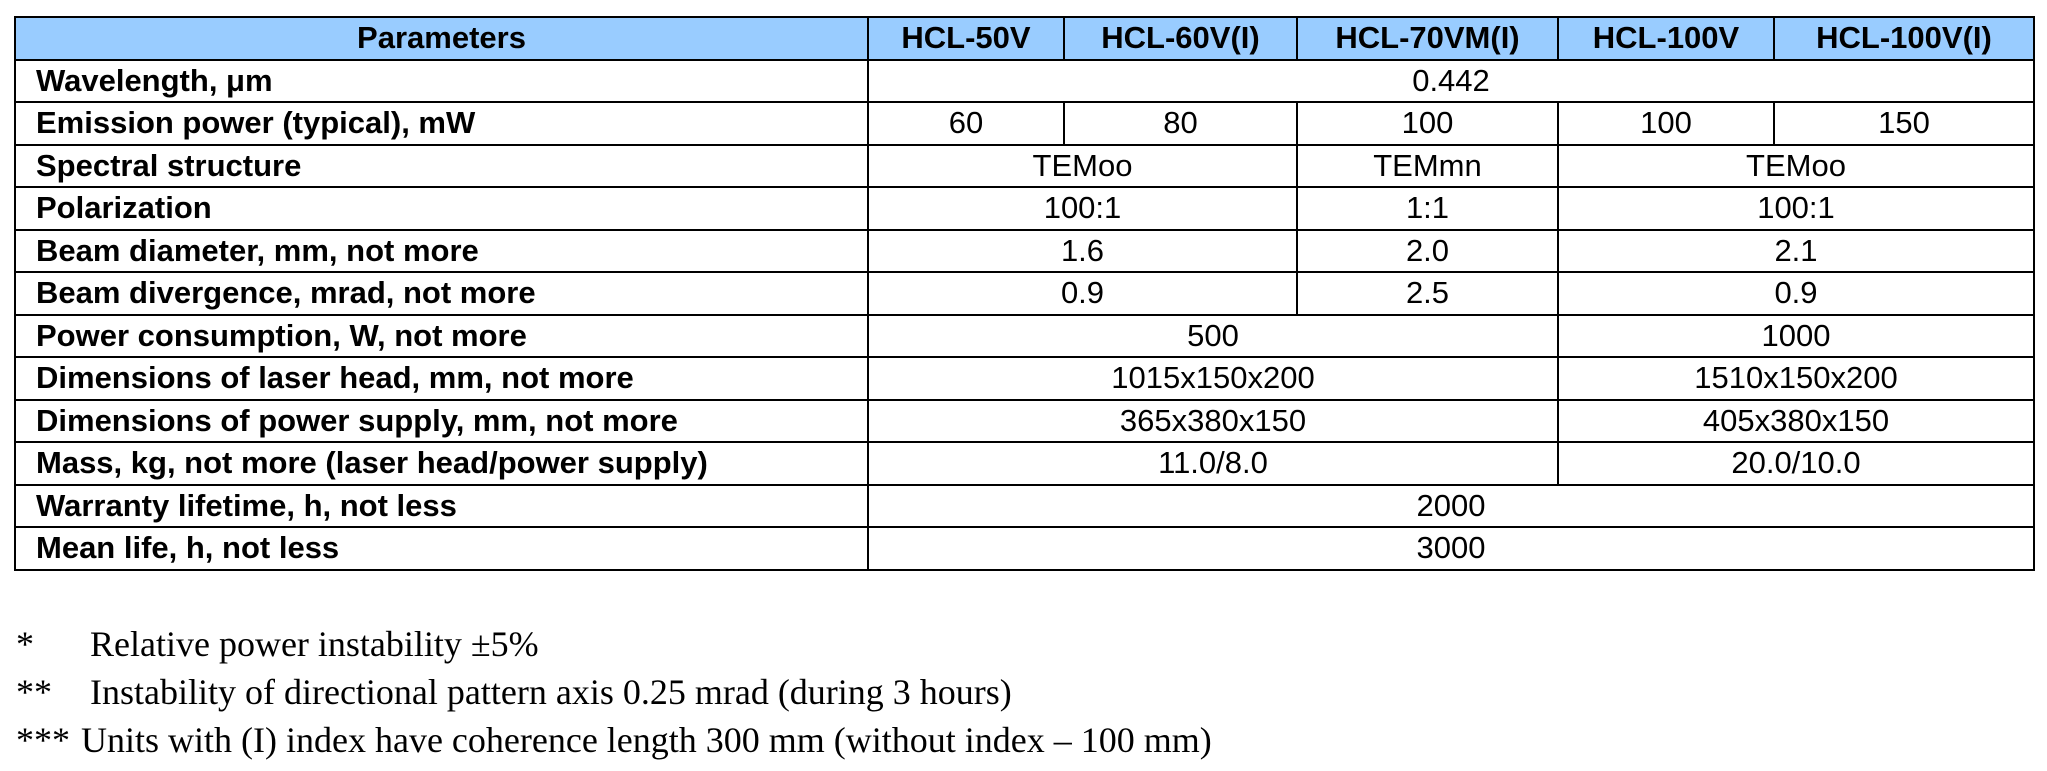  I want to click on table-row: Beam diameter, mm, not more 1.6 2.0 2.1, so click(1024, 250).